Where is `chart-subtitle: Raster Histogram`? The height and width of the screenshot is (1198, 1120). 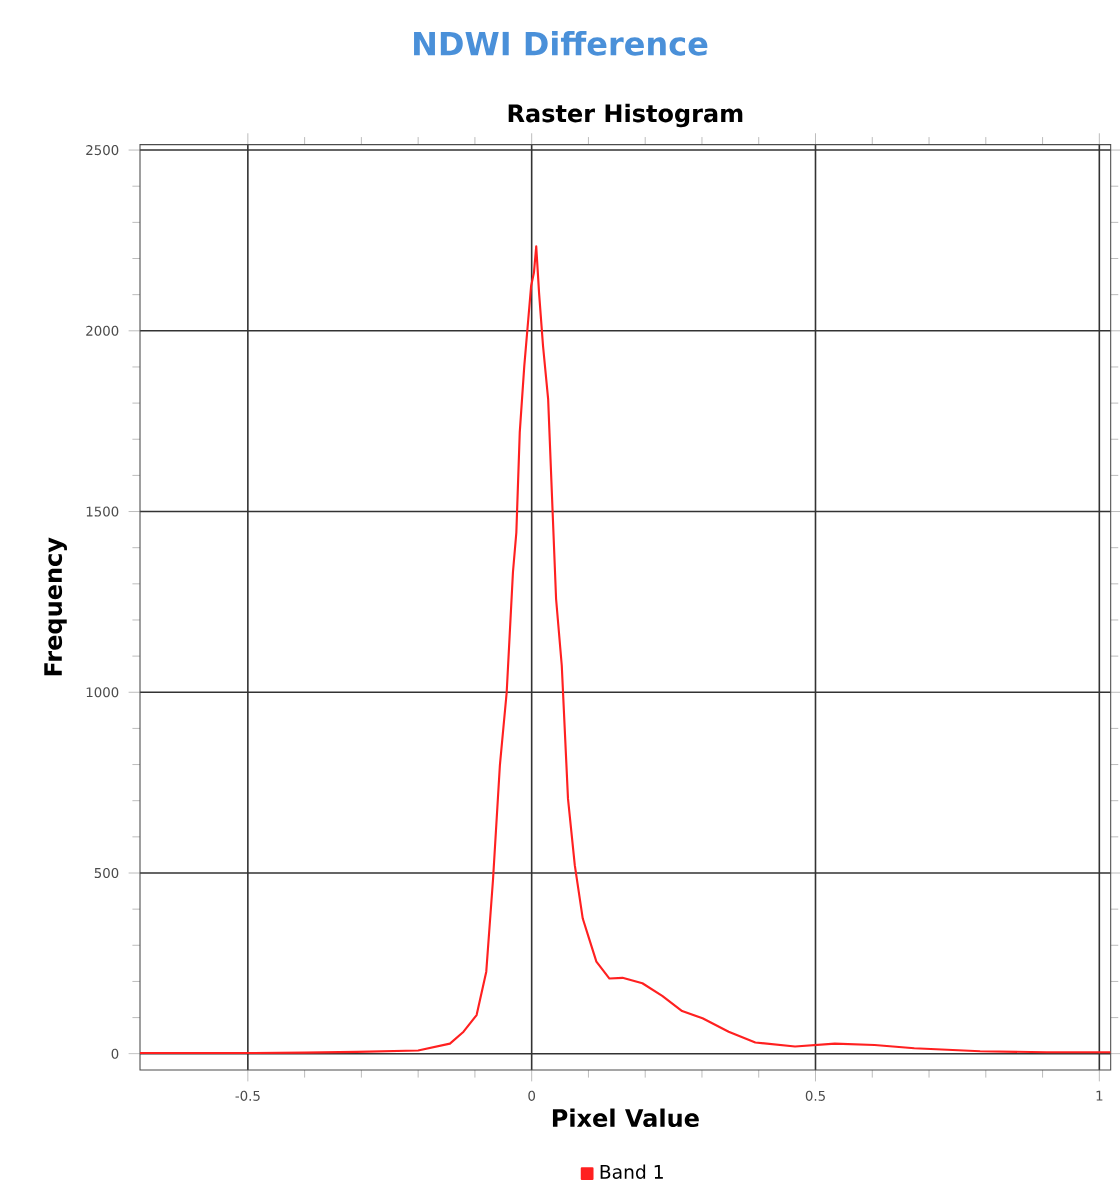 chart-subtitle: Raster Histogram is located at coordinates (625, 115).